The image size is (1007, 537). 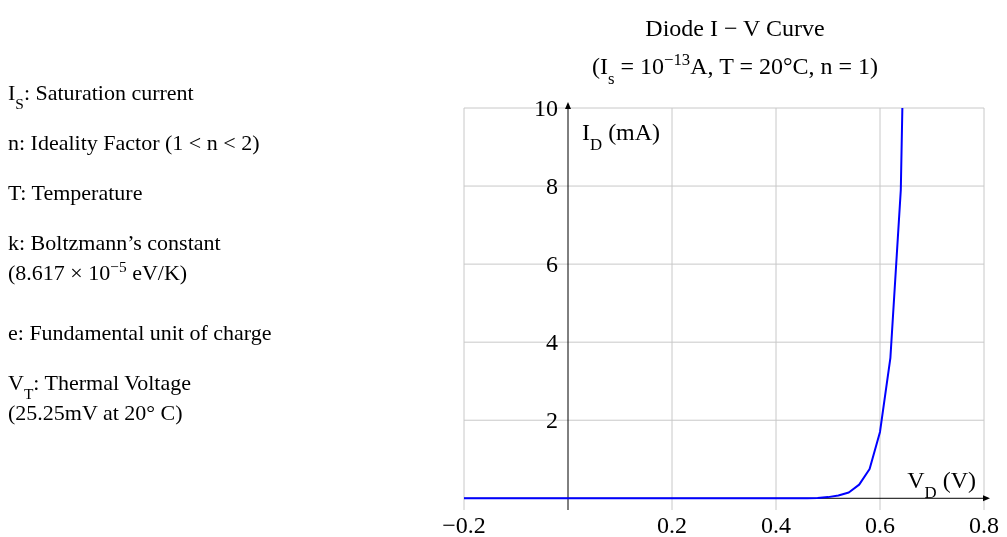 I want to click on y-tick-label: 10, so click(x=546, y=108).